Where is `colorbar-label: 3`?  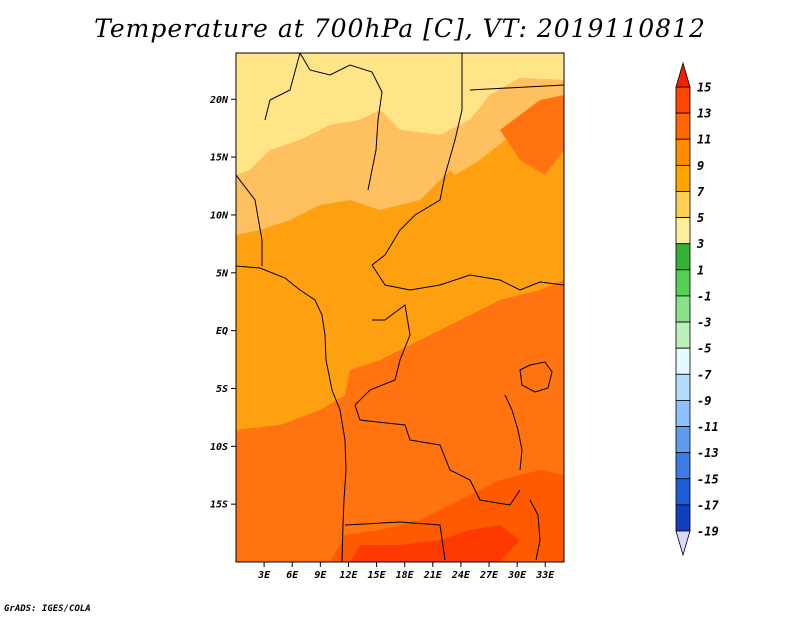 colorbar-label: 3 is located at coordinates (700, 244).